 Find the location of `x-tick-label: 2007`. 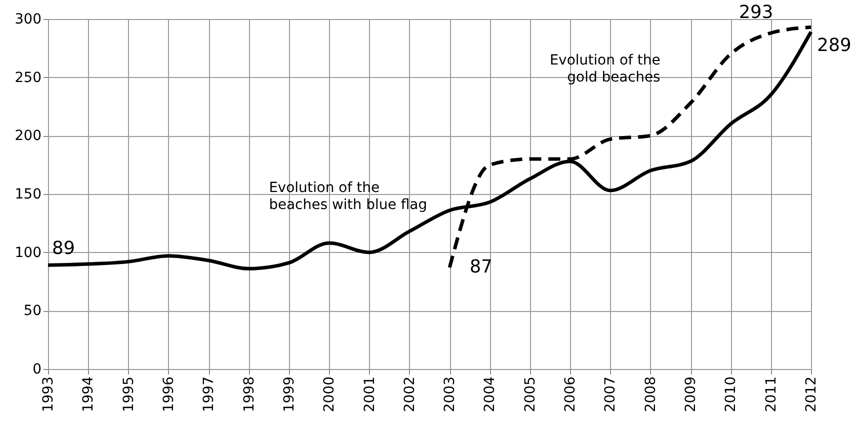

x-tick-label: 2007 is located at coordinates (610, 394).